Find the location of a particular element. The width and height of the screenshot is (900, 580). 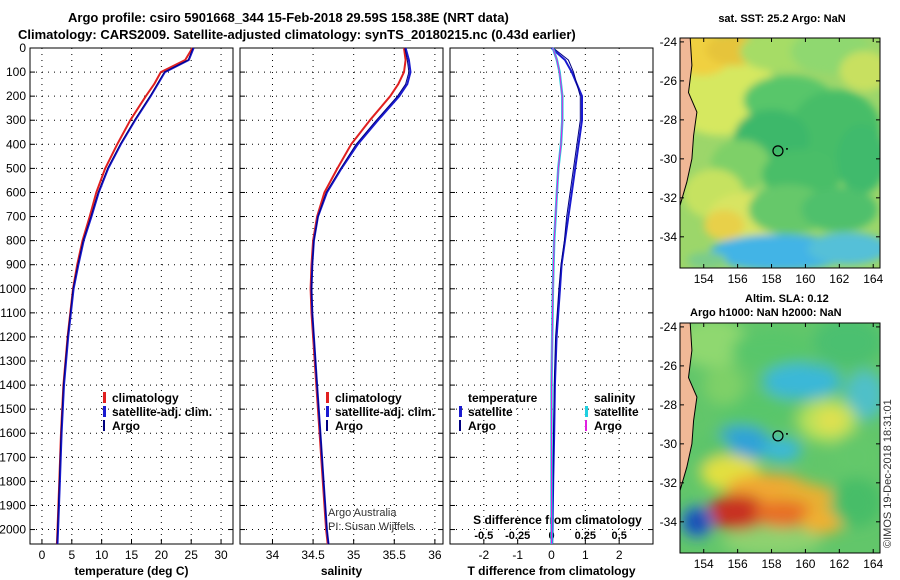

x-tick-label: 30 is located at coordinates (221, 555).